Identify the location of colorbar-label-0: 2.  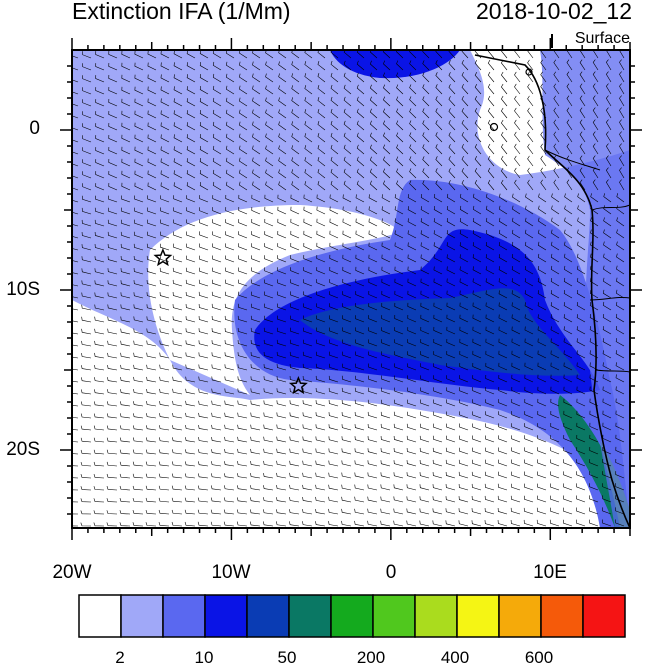
(120, 657).